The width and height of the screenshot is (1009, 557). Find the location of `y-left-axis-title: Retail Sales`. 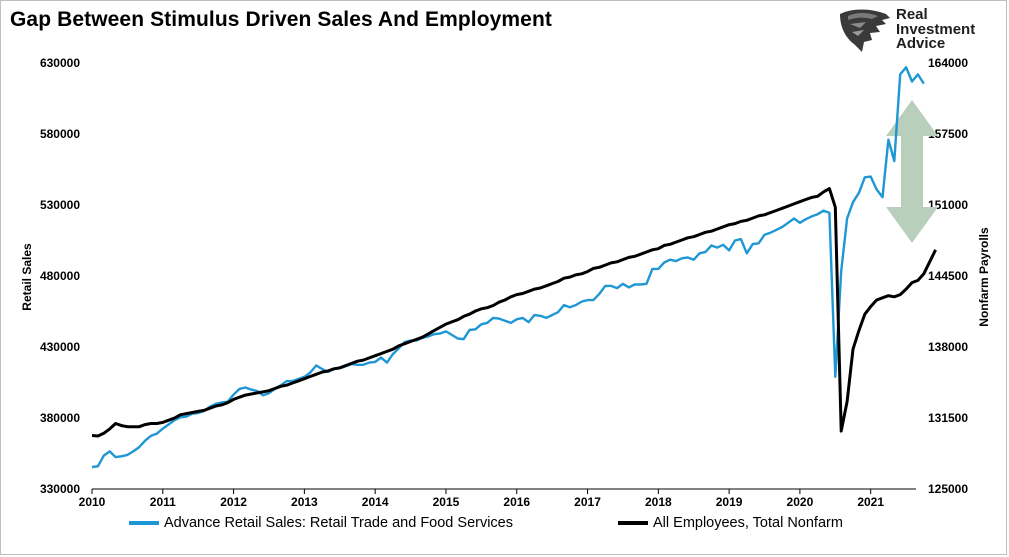

y-left-axis-title: Retail Sales is located at coordinates (27, 277).